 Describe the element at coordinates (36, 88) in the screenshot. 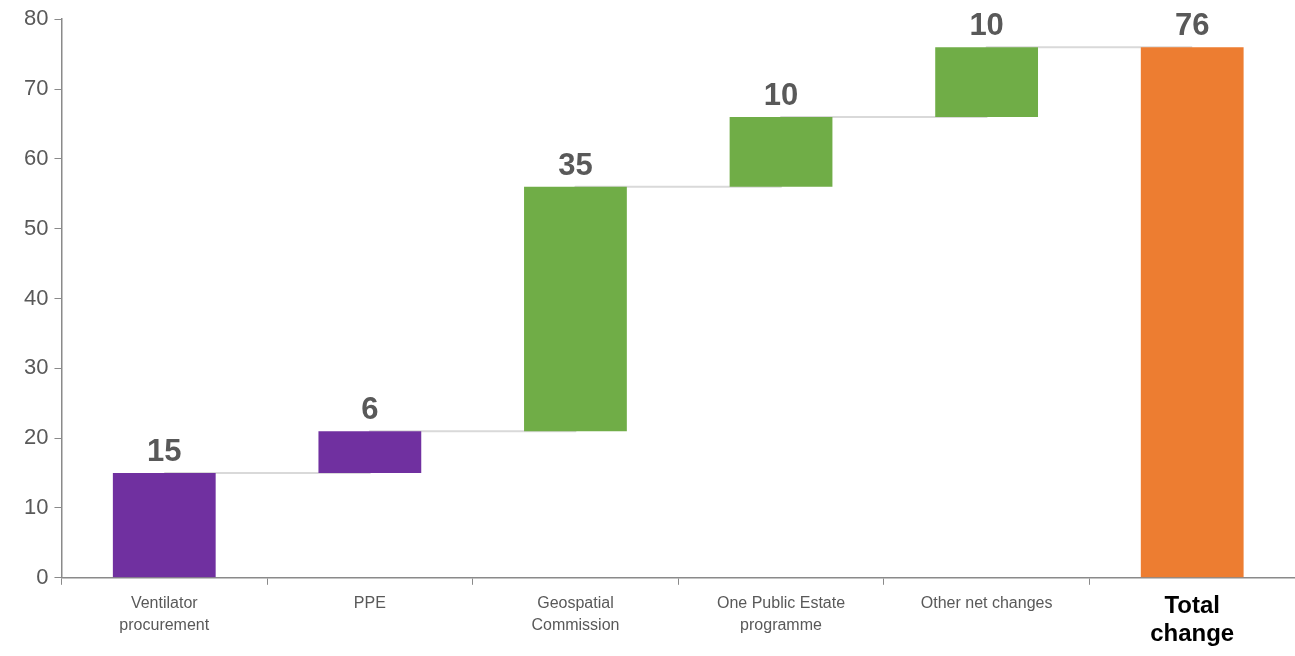

I see `y-tick-label: 70` at that location.